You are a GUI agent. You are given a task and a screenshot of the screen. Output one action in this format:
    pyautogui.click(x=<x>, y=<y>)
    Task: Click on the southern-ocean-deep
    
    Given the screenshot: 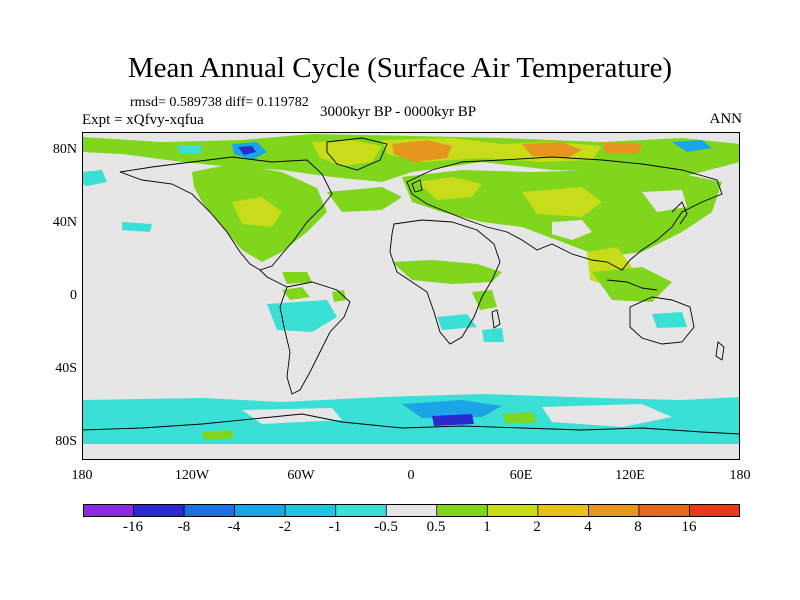 What is the action you would take?
    pyautogui.click(x=453, y=420)
    